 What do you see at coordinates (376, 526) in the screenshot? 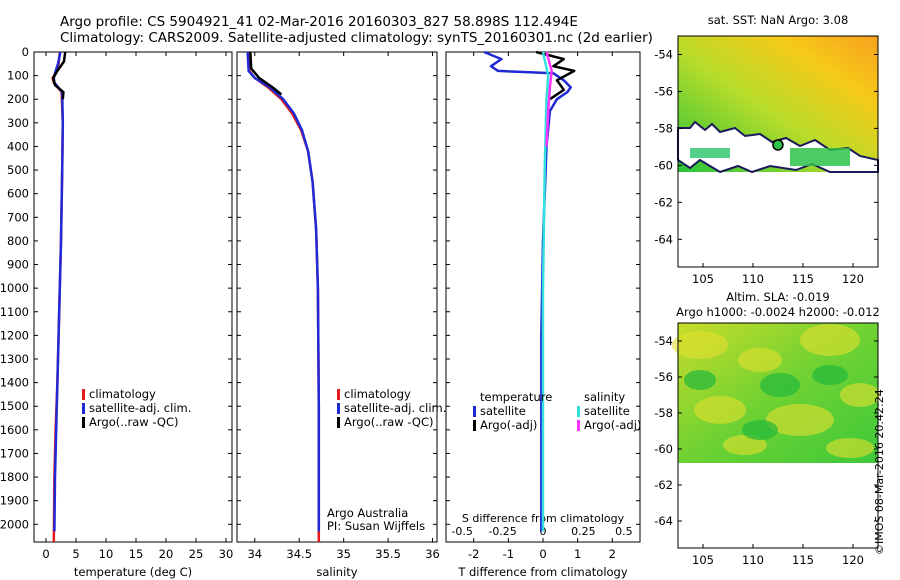
I see `annotation-text: PI: Susan Wijffels` at bounding box center [376, 526].